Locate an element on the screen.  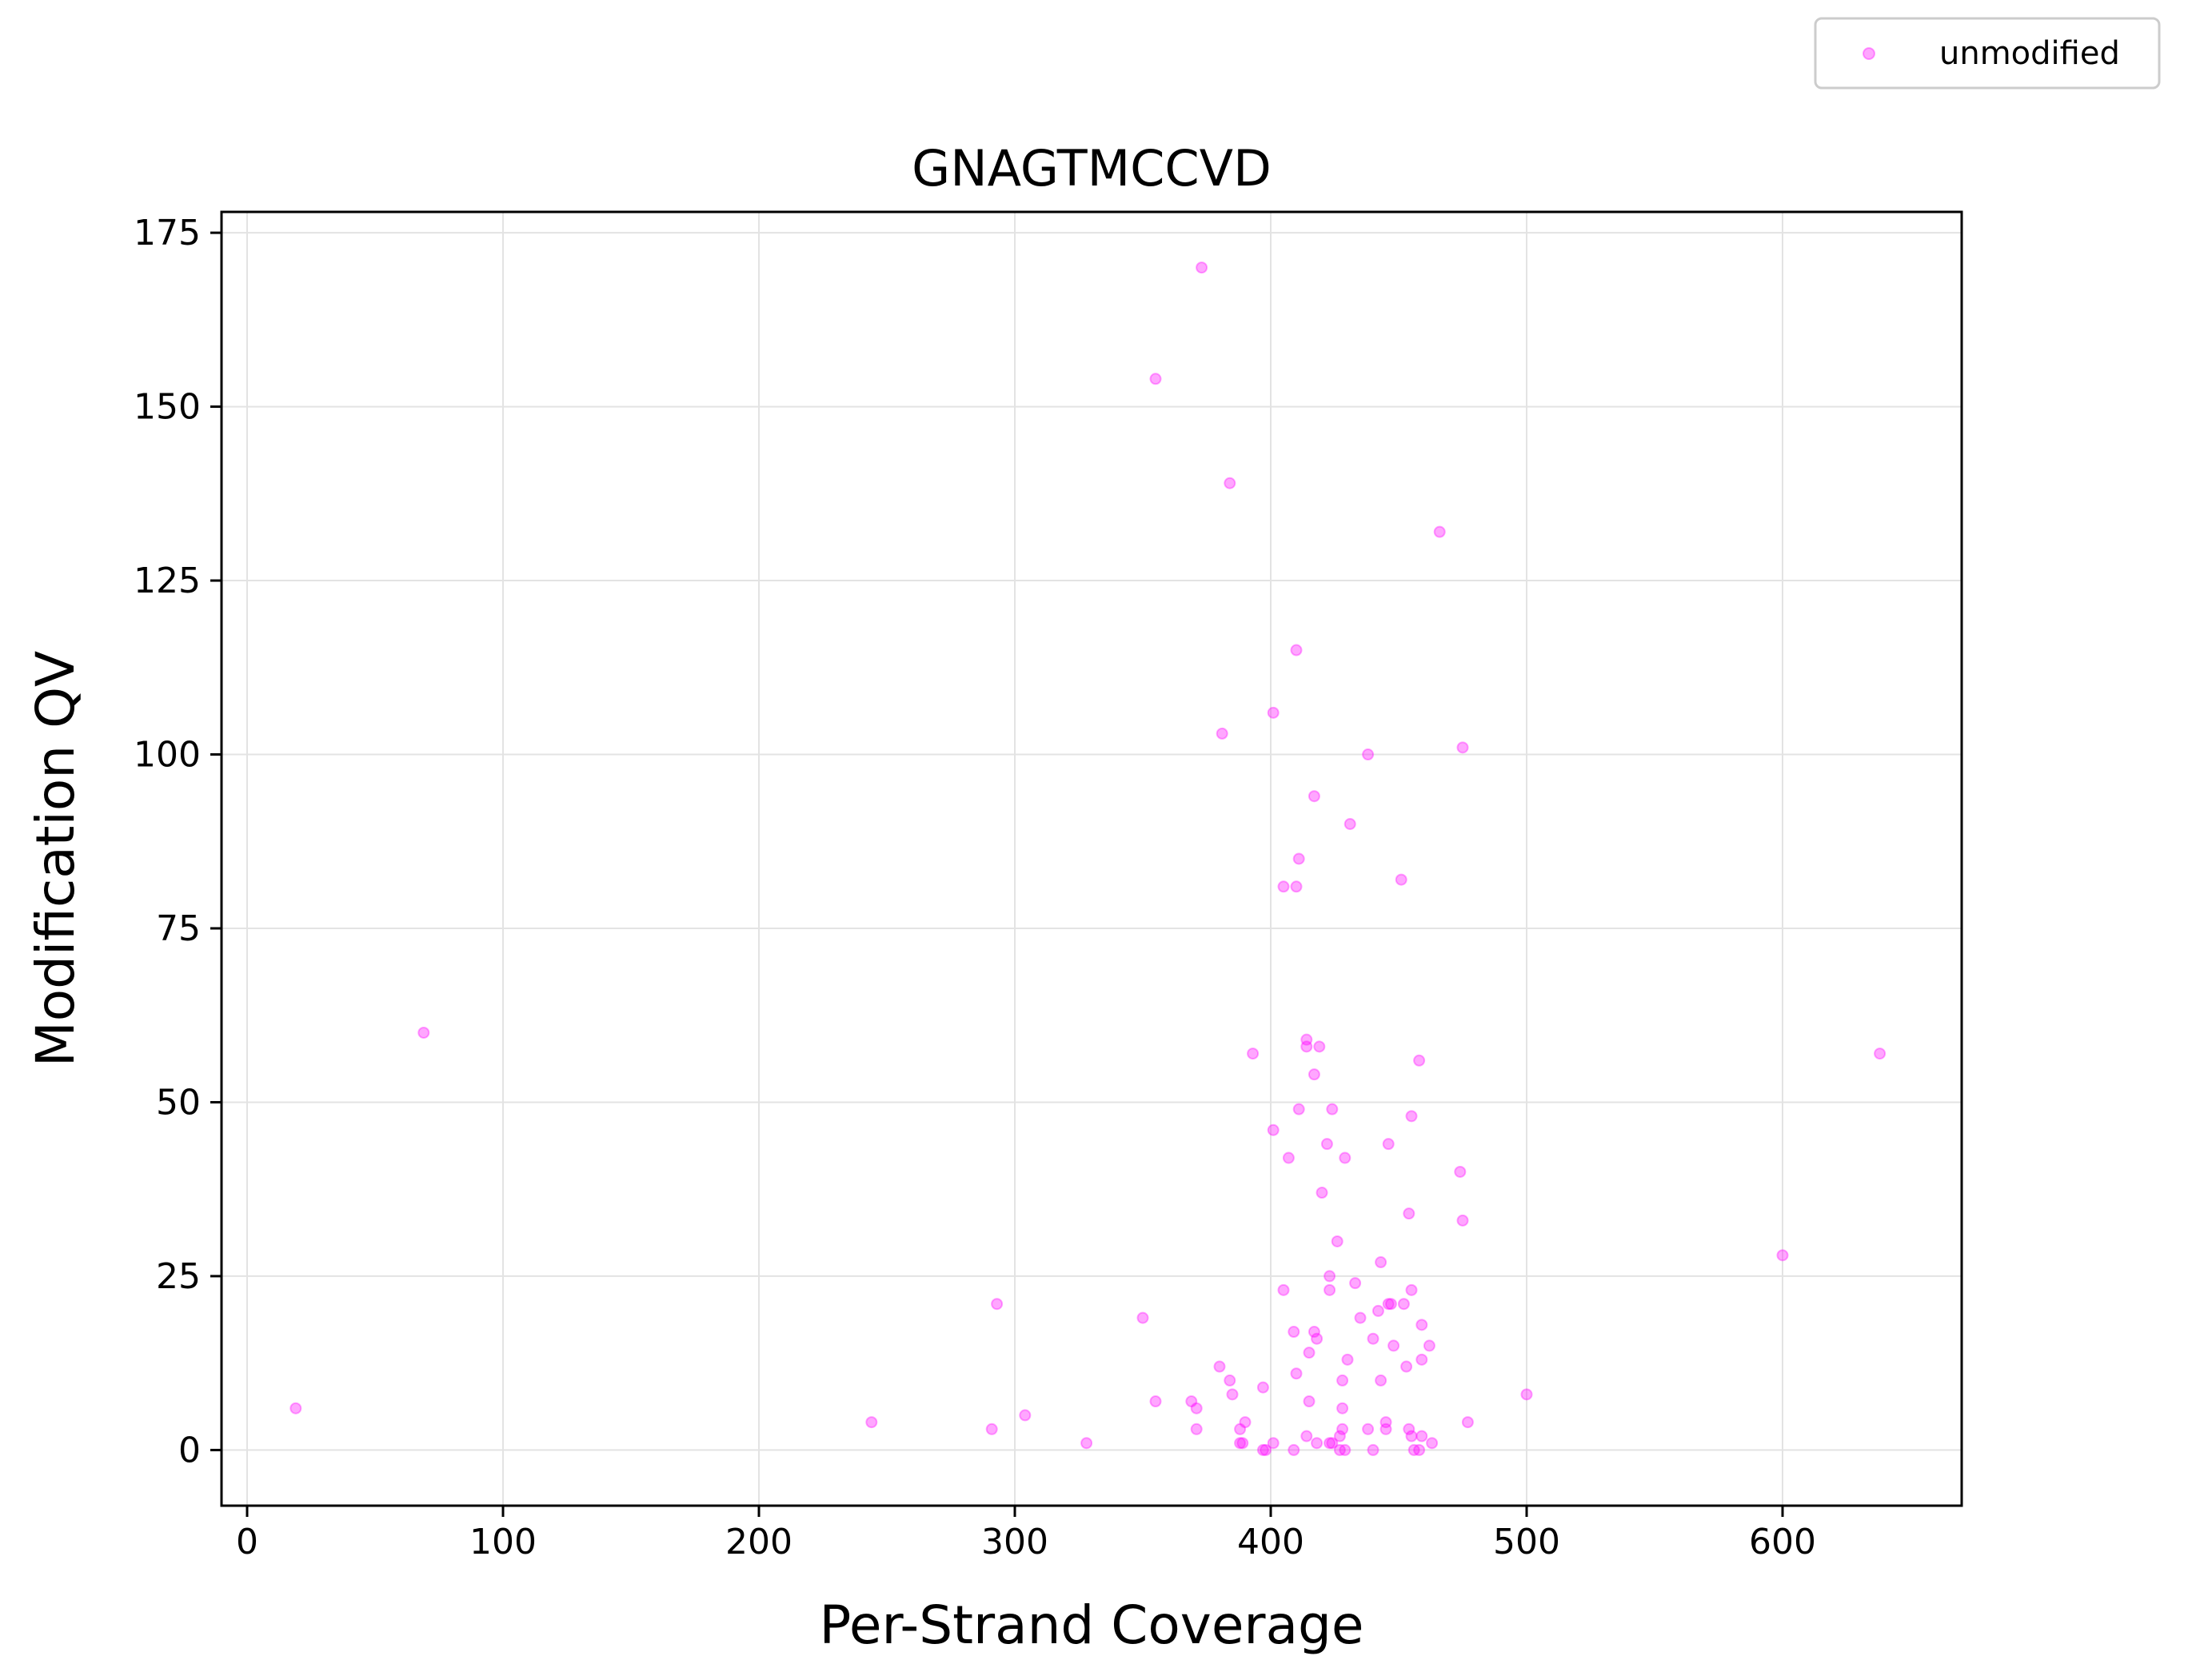
y-tick-label: 150 is located at coordinates (167, 407).